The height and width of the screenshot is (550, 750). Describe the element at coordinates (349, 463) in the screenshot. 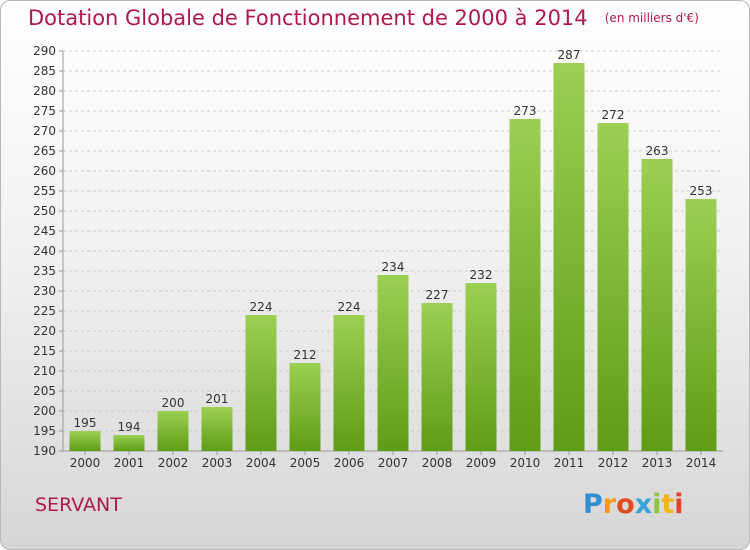

I see `x-tick-label: 2006` at that location.